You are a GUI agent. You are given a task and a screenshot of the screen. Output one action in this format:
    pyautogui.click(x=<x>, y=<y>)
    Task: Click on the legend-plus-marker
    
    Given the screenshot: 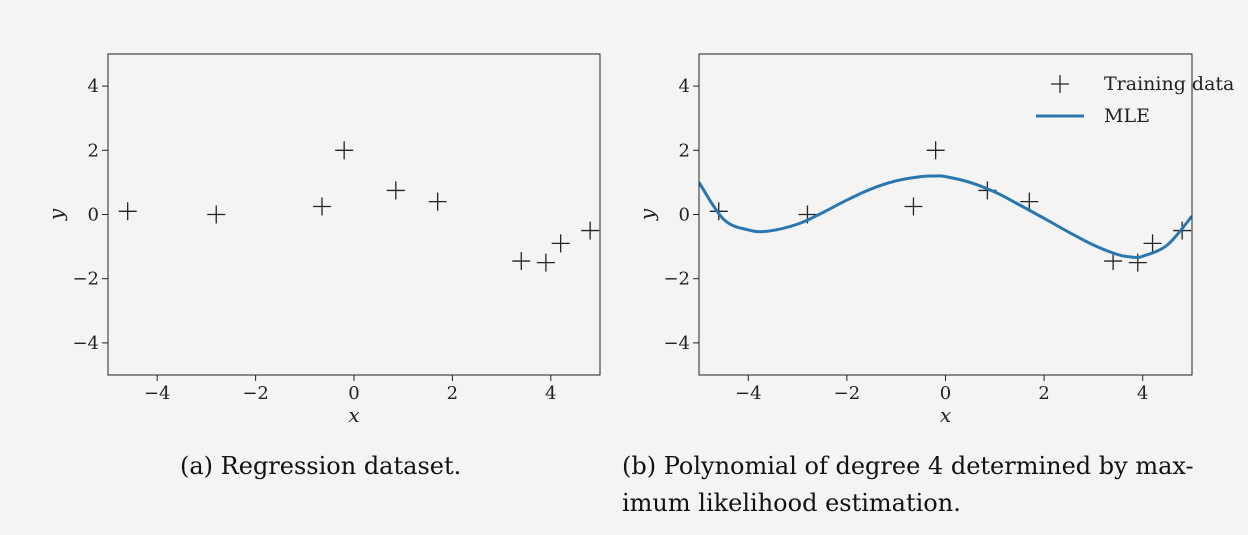 What is the action you would take?
    pyautogui.click(x=1060, y=84)
    